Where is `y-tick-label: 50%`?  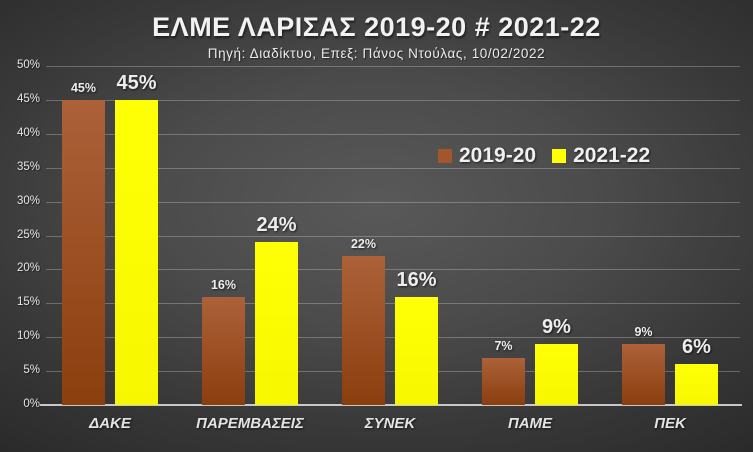
y-tick-label: 50% is located at coordinates (28, 65).